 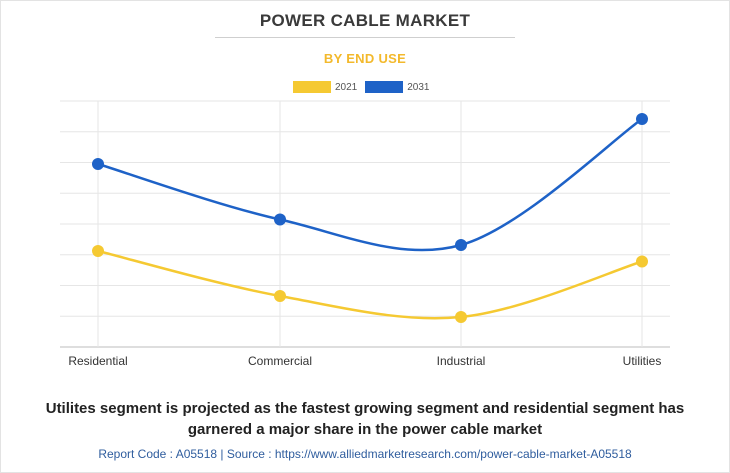 What do you see at coordinates (312, 87) in the screenshot?
I see `legend-swatch-2021` at bounding box center [312, 87].